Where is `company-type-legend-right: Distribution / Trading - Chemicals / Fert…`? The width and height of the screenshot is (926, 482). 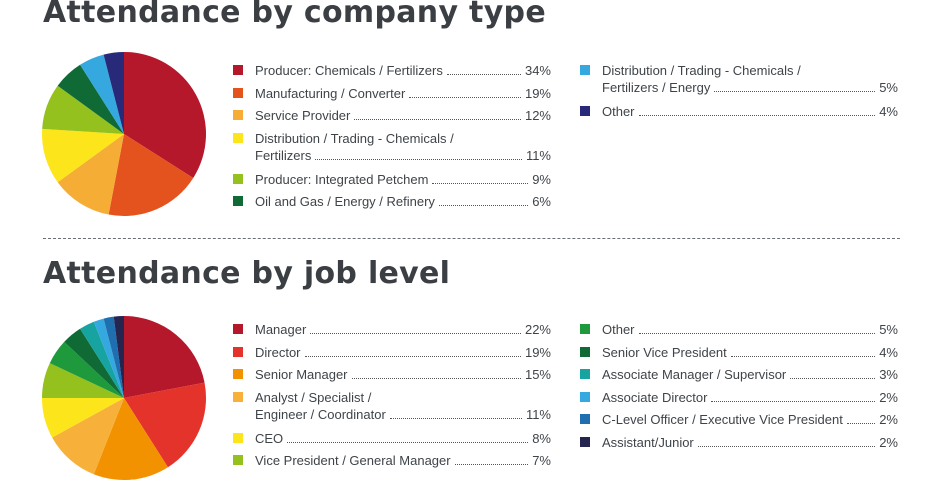 company-type-legend-right: Distribution / Trading - Chemicals / Fert… is located at coordinates (739, 92).